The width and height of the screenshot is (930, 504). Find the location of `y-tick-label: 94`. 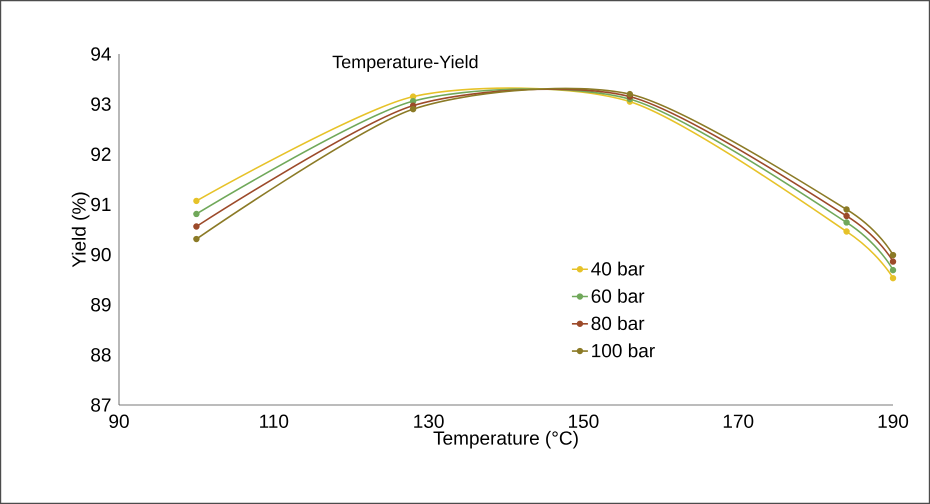

y-tick-label: 94 is located at coordinates (101, 54).